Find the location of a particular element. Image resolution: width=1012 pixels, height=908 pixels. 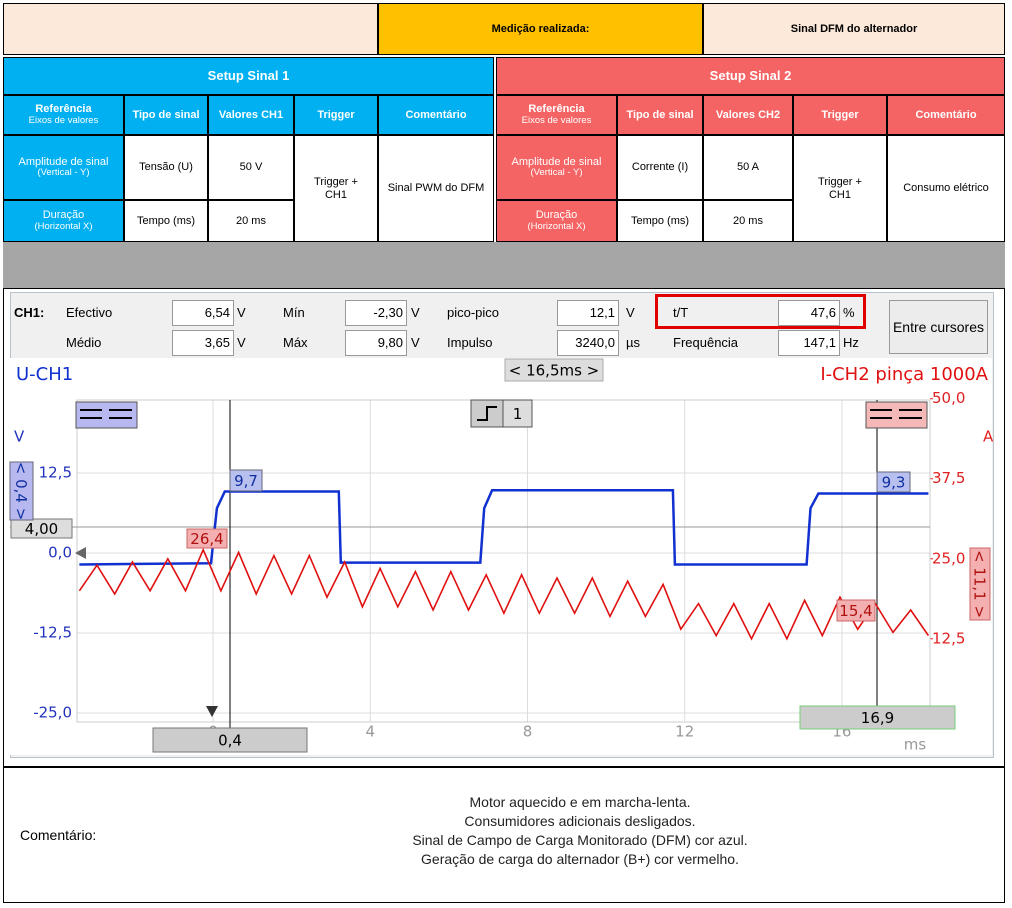

cell: Consumo elétrico is located at coordinates (946, 188).